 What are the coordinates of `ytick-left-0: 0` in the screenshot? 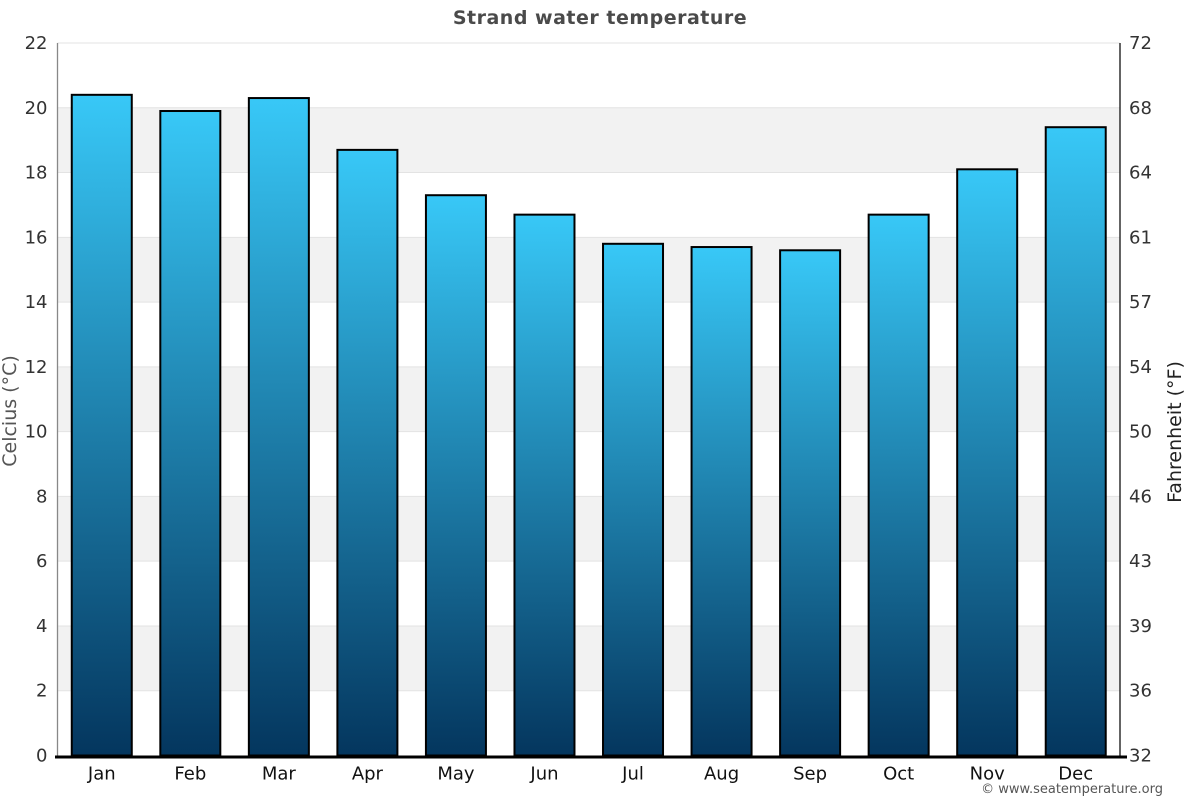 It's located at (41, 756).